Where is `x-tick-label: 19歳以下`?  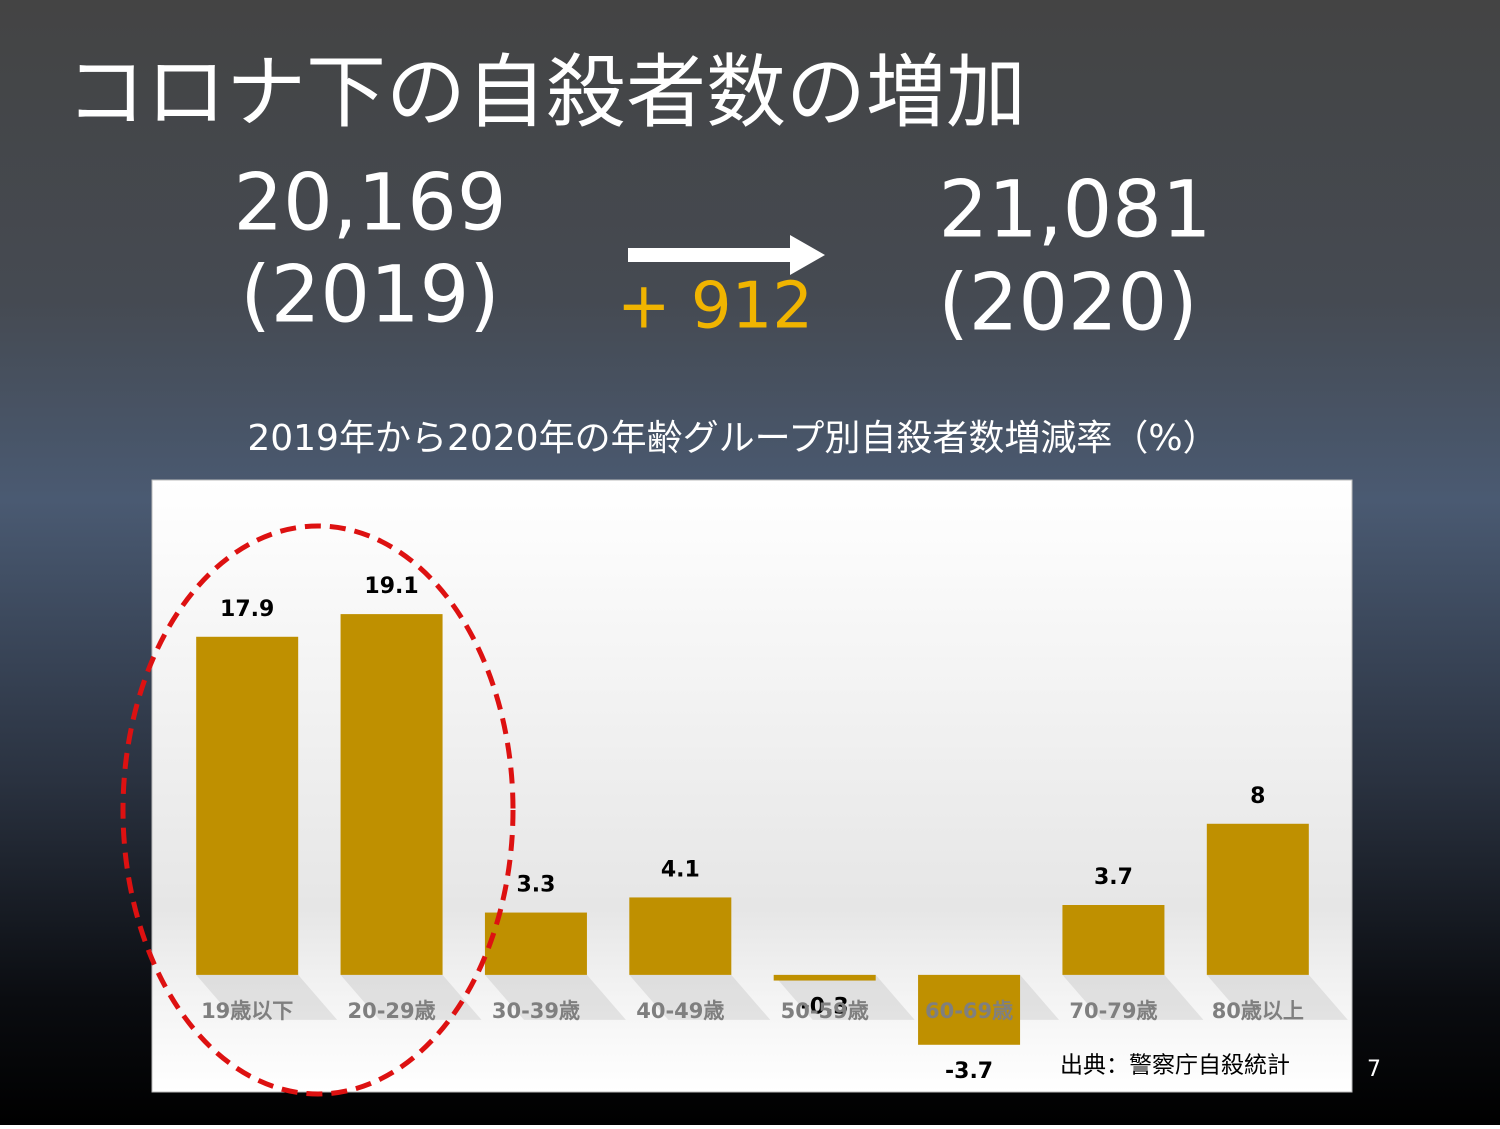 x-tick-label: 19歳以下 is located at coordinates (247, 1011).